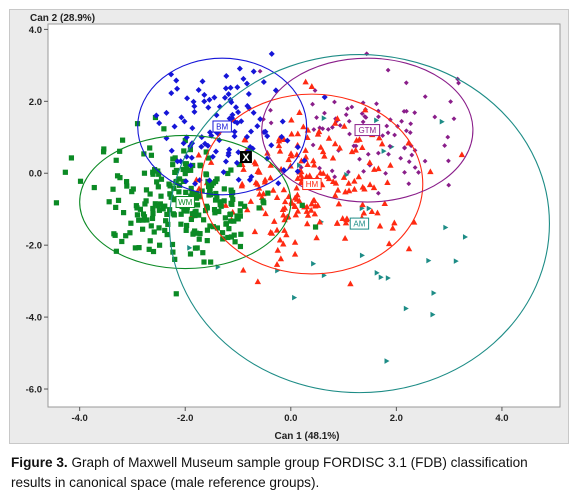 This screenshot has height=504, width=581. Describe the element at coordinates (359, 223) in the screenshot. I see `am-label-box` at that location.